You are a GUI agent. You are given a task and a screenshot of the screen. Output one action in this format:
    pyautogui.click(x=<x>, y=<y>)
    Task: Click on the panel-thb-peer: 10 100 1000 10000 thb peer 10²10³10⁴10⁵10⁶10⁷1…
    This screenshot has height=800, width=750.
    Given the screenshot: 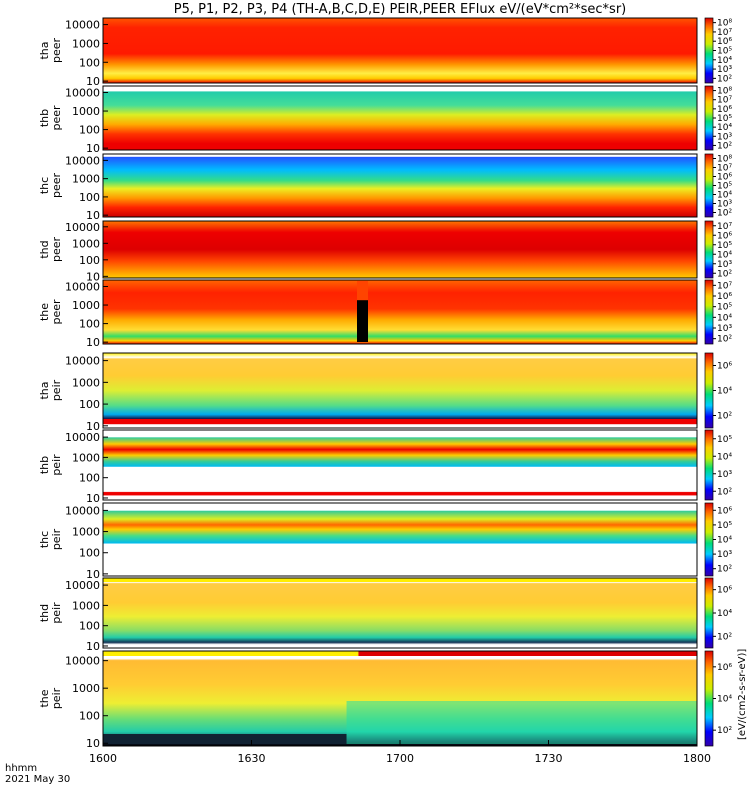 What is the action you would take?
    pyautogui.click(x=385, y=120)
    